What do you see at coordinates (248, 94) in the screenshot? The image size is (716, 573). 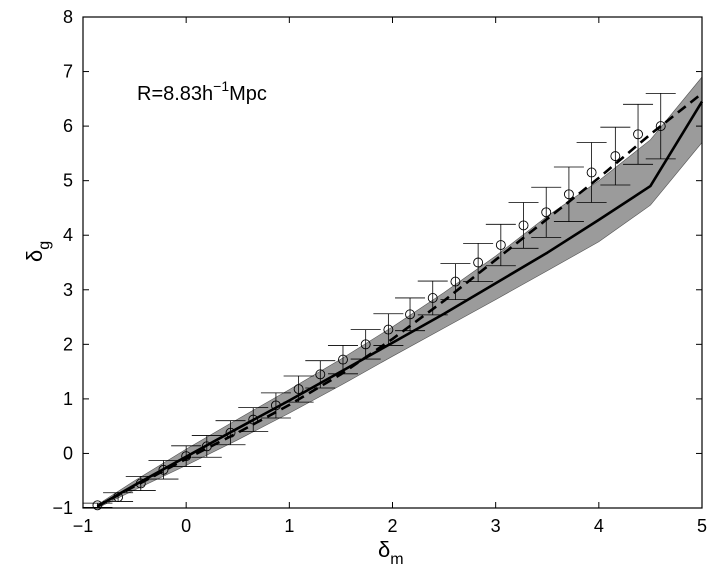 I see `annotation-suffix: Mpc` at bounding box center [248, 94].